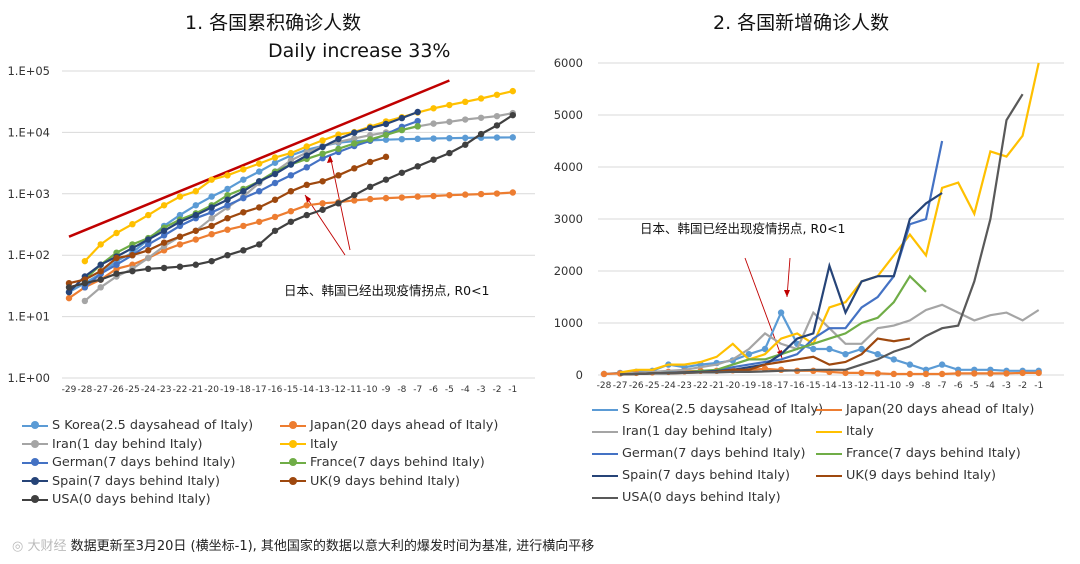 This screenshot has height=564, width=1080. I want to click on legend-label: Spain(7 days behind Italy), so click(706, 475).